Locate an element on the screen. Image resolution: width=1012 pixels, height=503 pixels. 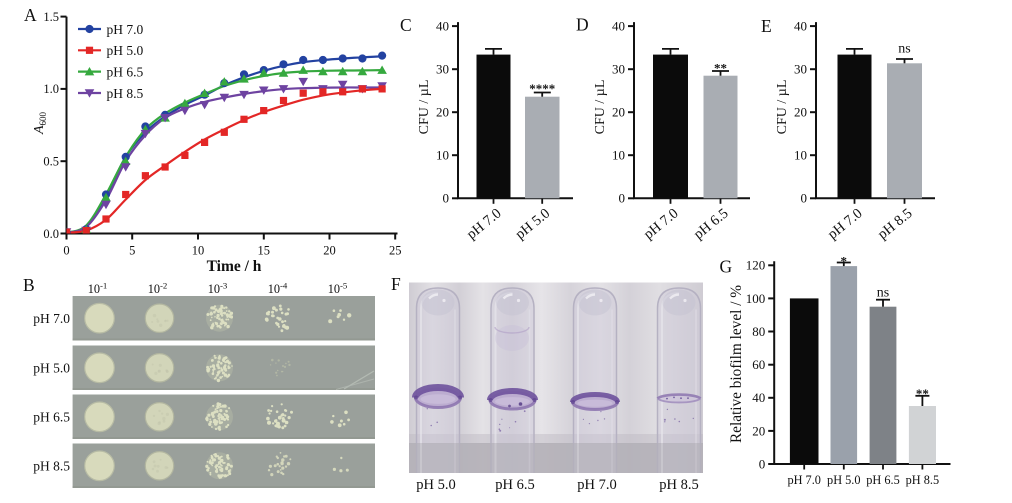
svg-text: D is located at coordinates (582, 25).